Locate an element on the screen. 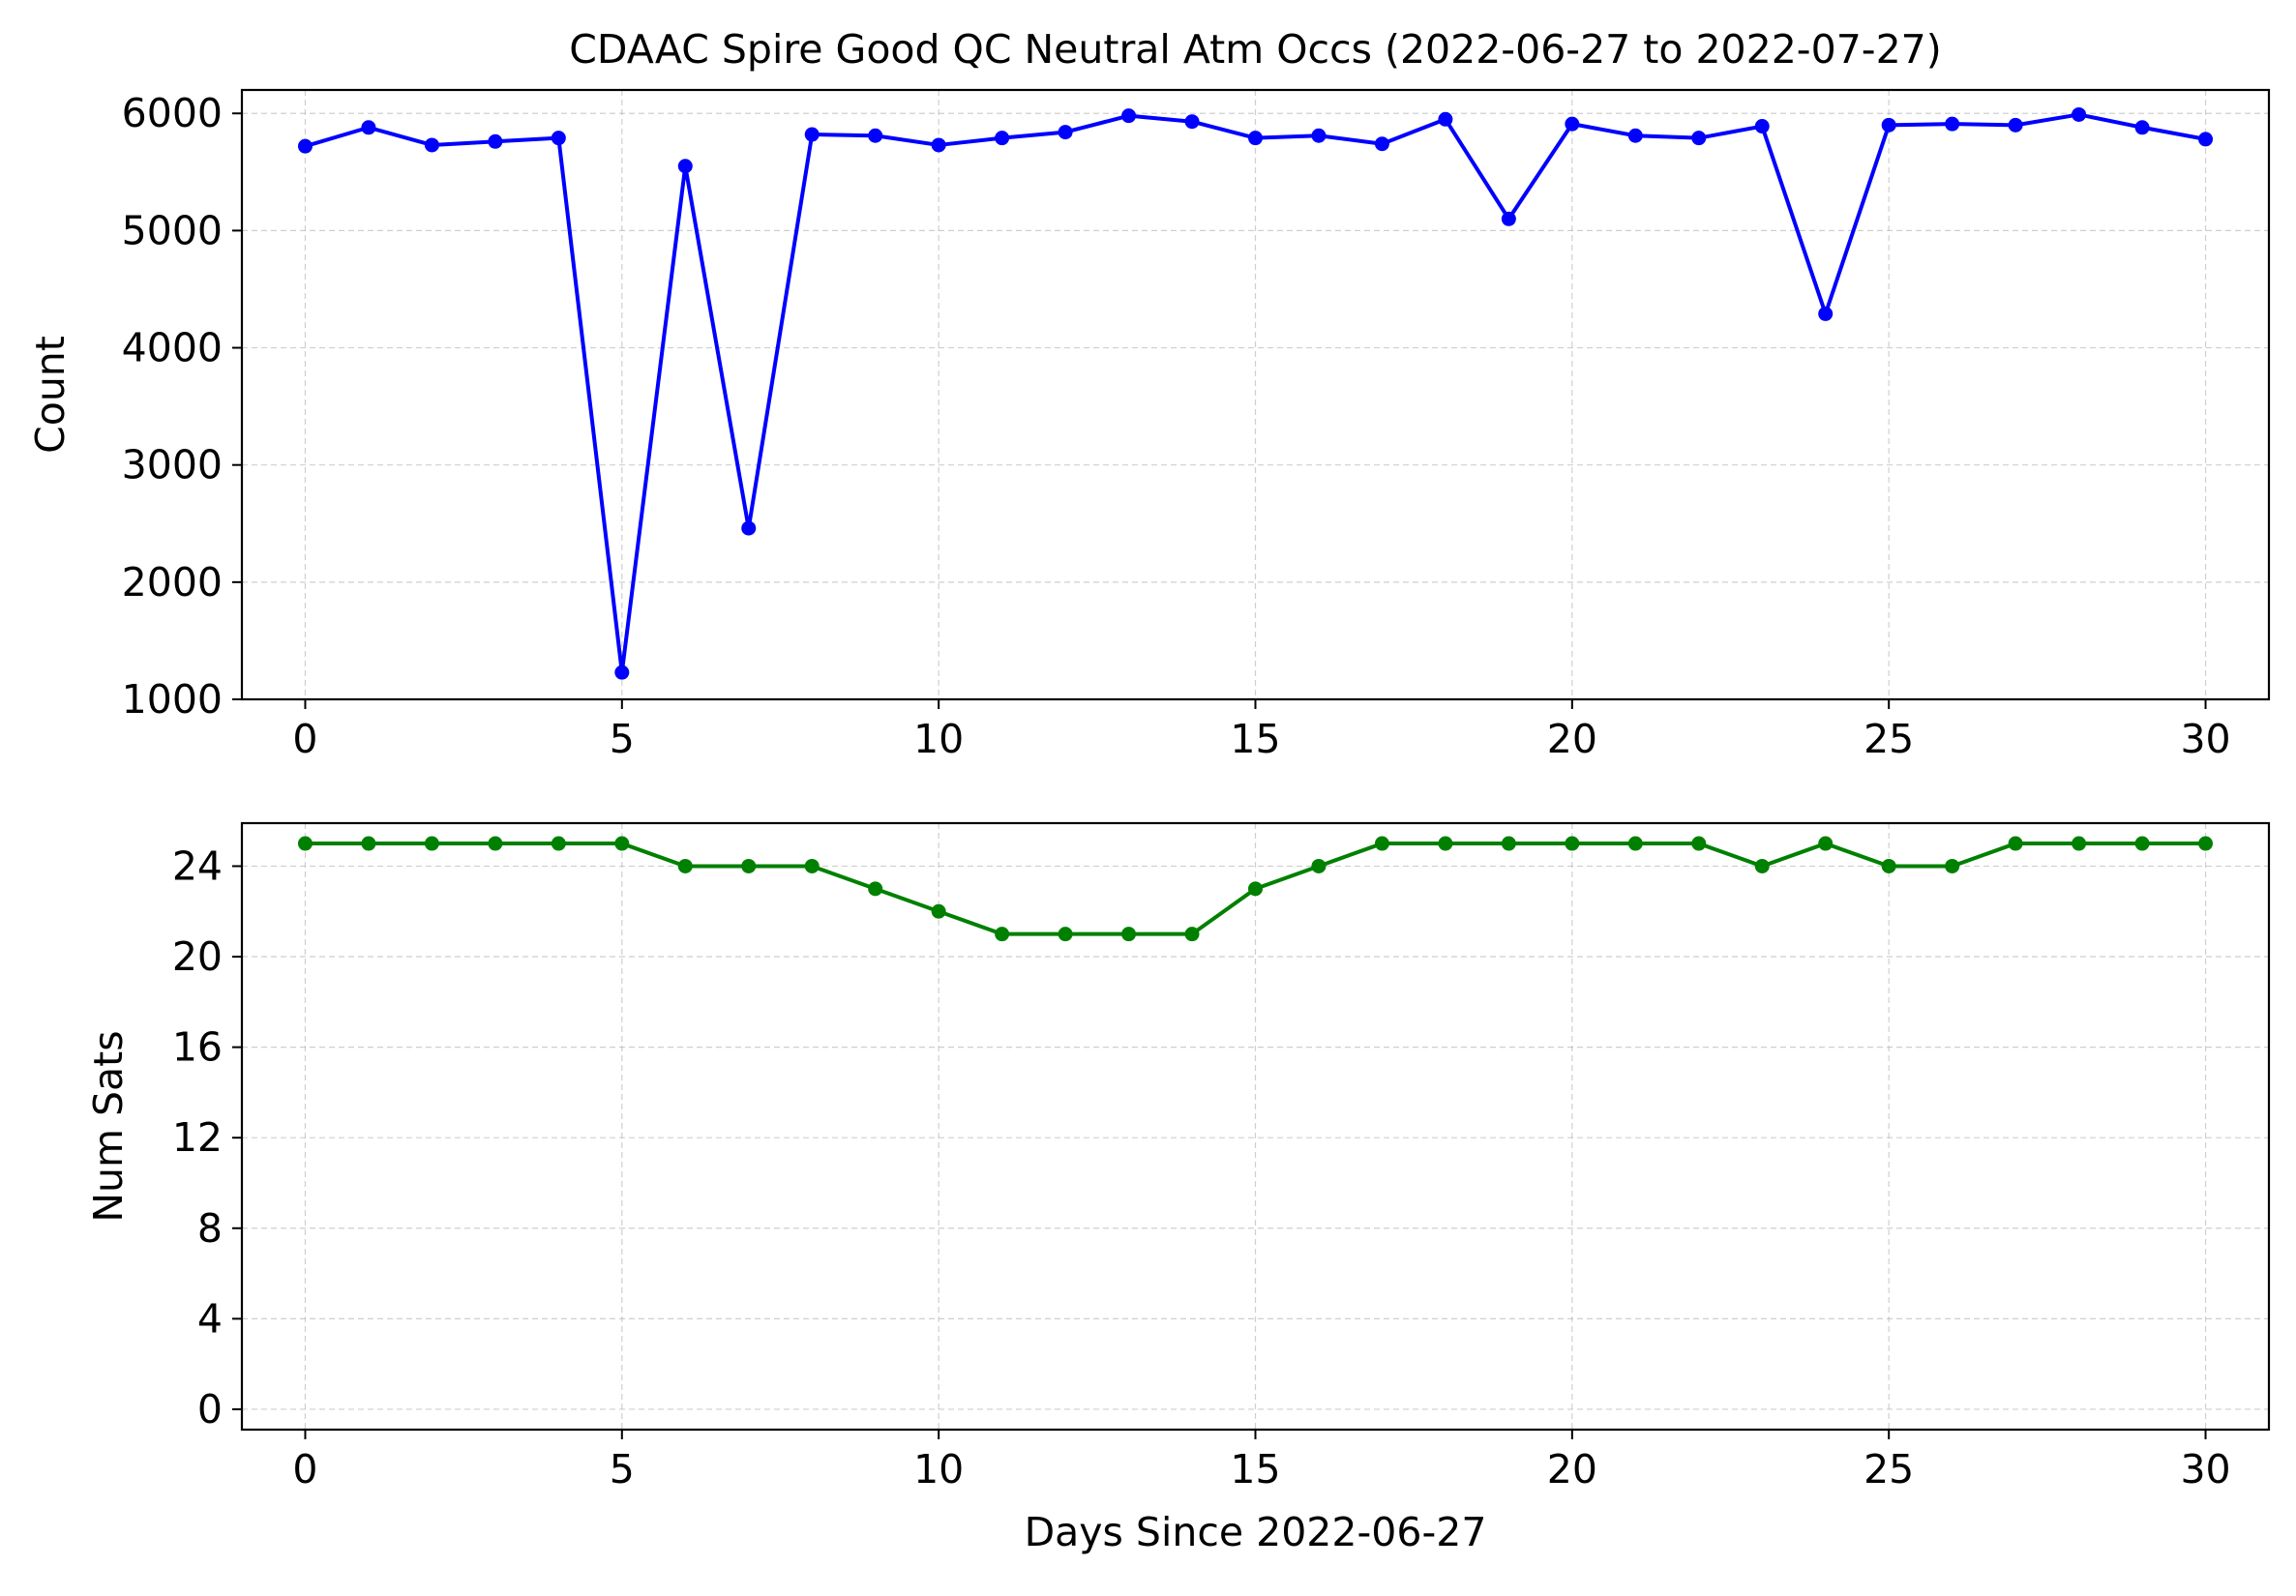 The image size is (2296, 1596). y-axis-label: Count is located at coordinates (50, 395).